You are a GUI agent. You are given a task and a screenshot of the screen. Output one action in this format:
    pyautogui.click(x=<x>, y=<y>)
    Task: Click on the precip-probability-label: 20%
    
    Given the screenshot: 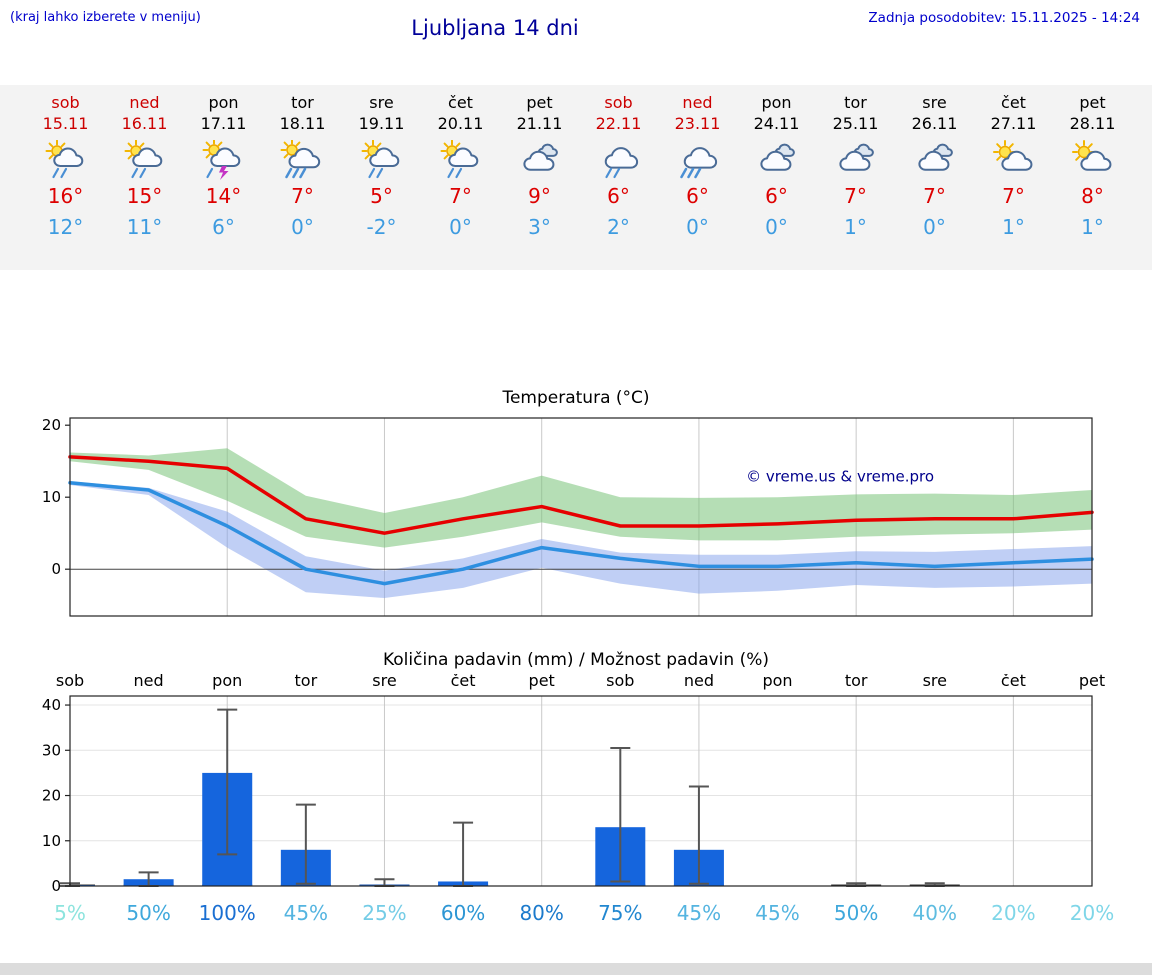 What is the action you would take?
    pyautogui.click(x=1092, y=913)
    